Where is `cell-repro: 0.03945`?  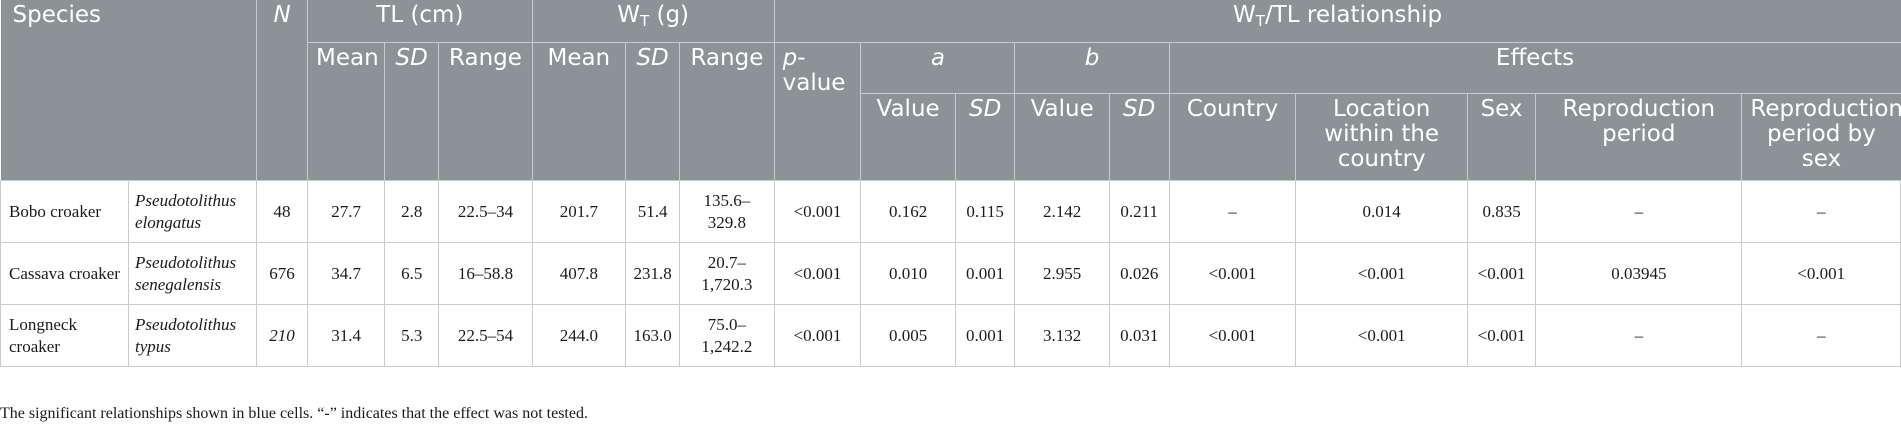 cell-repro: 0.03945 is located at coordinates (1639, 273).